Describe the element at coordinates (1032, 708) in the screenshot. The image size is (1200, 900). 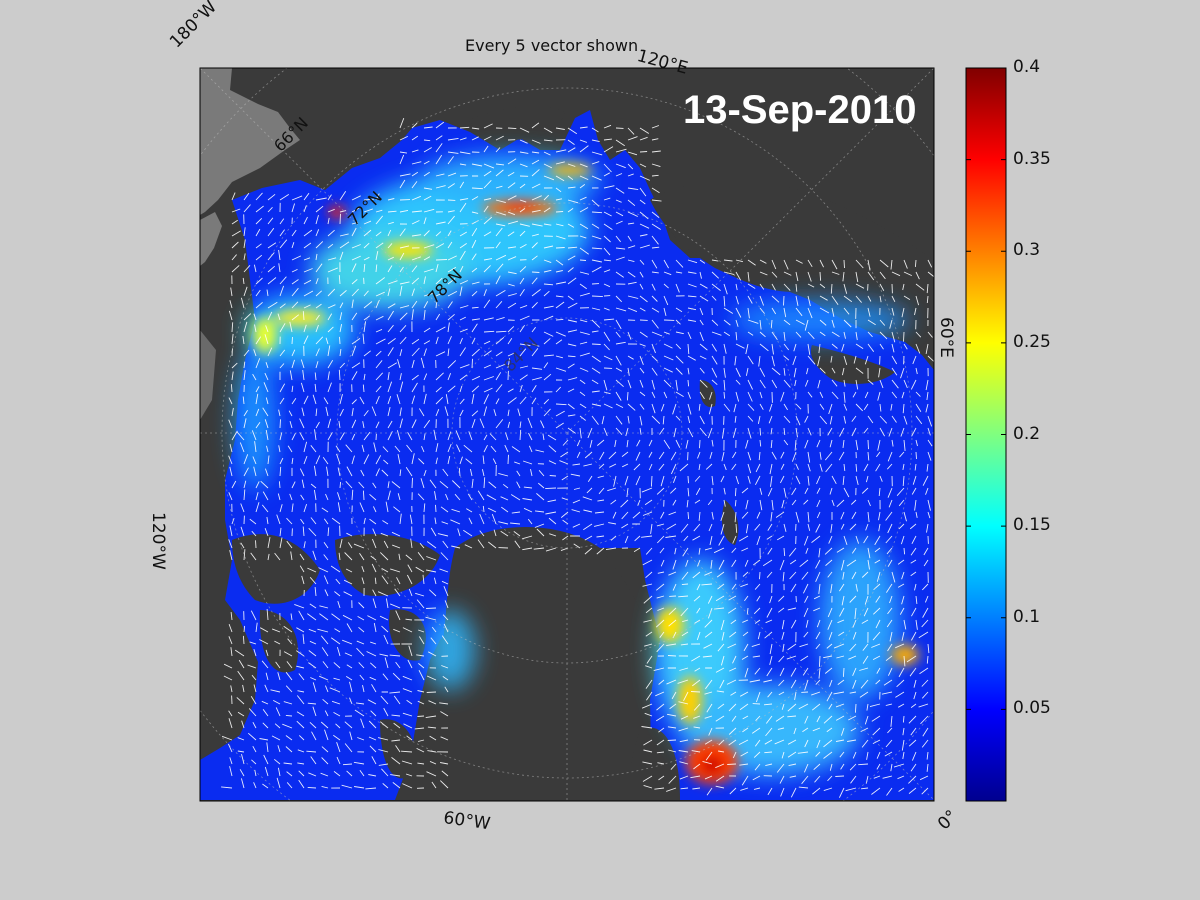
I see `colorbar-tick-label: 0.05` at that location.